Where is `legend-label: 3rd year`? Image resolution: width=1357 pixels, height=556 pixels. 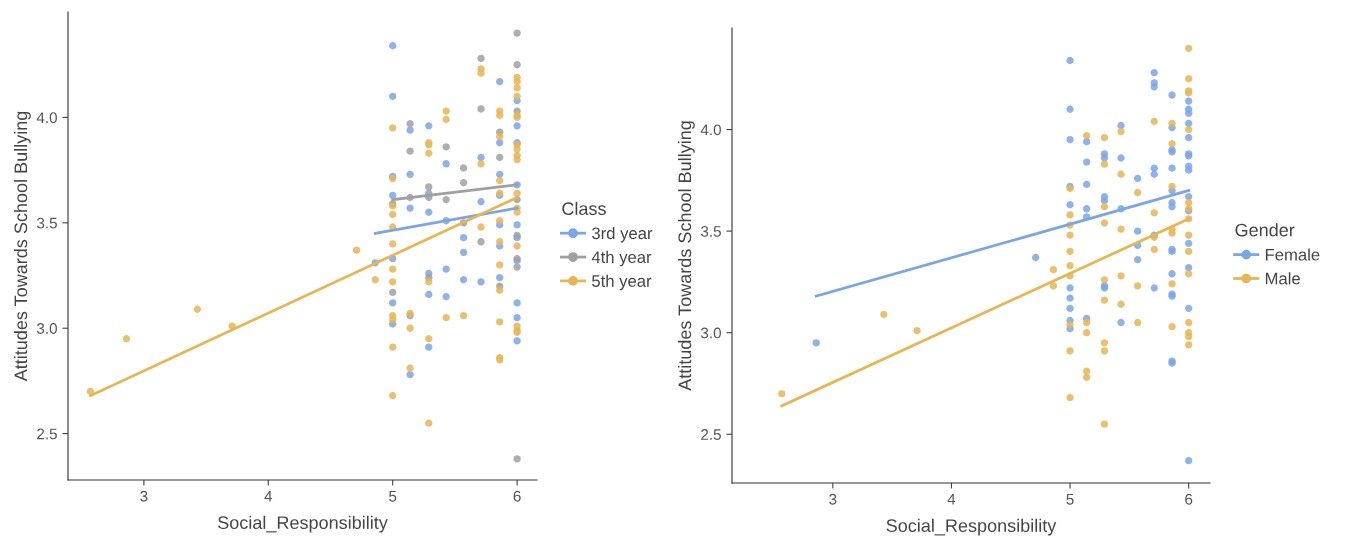
legend-label: 3rd year is located at coordinates (622, 234).